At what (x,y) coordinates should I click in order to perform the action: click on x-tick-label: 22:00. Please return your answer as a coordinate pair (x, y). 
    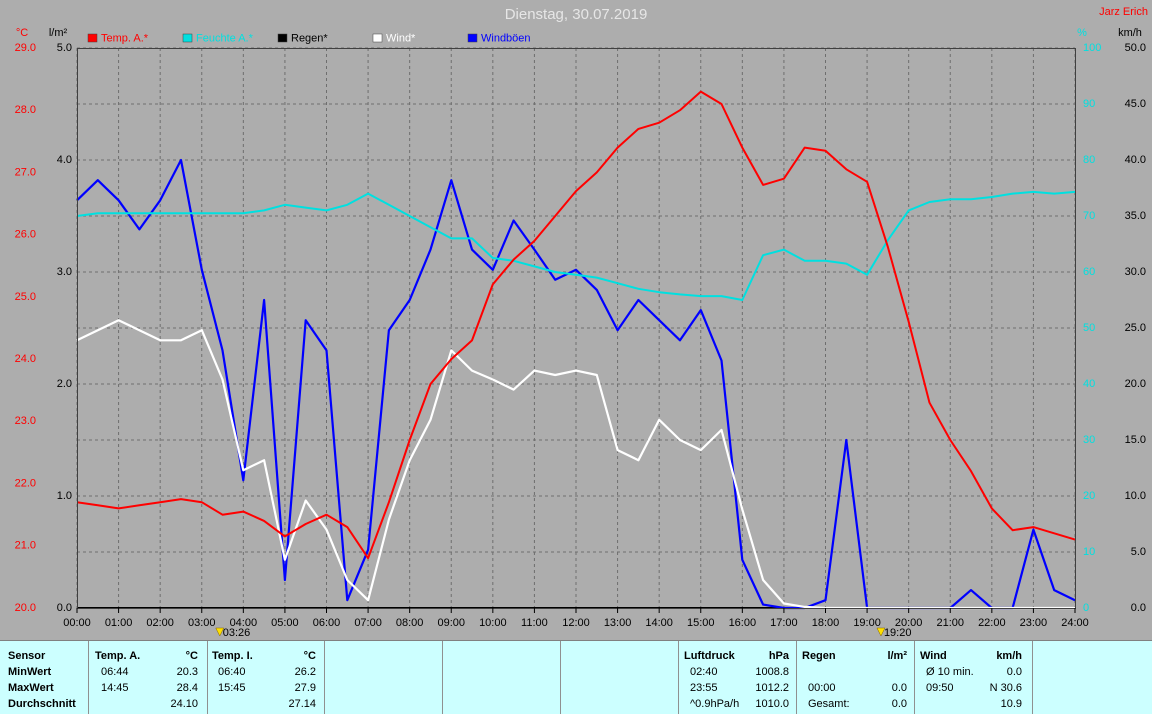
    Looking at the image, I should click on (992, 623).